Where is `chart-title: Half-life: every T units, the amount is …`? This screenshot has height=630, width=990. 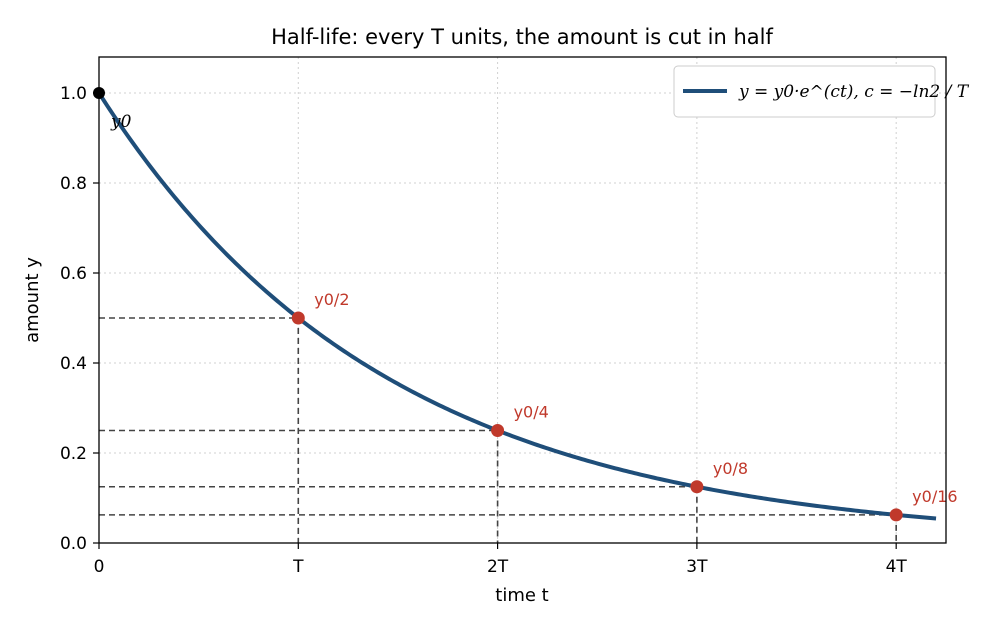 chart-title: Half-life: every T units, the amount is … is located at coordinates (522, 37).